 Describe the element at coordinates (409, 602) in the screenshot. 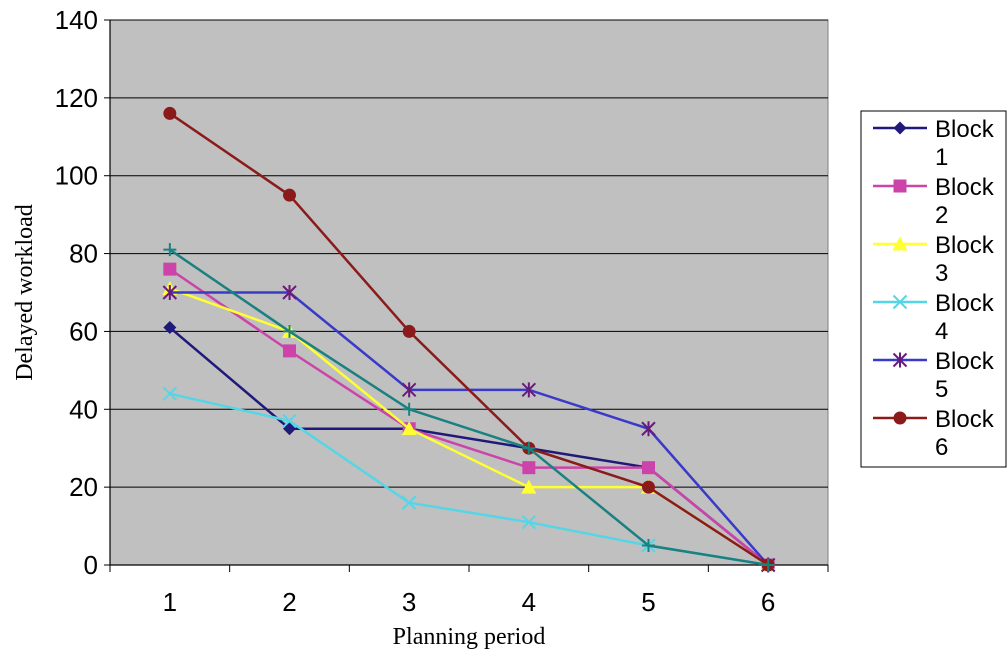

I see `x-tick-label: 3` at that location.